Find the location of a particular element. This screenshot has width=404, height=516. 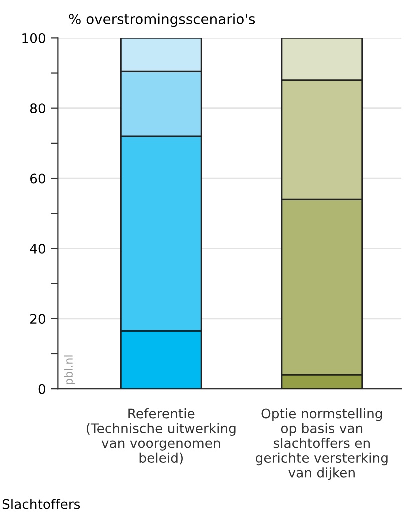

y-axis-title: % overstromingsscenario's is located at coordinates (162, 21).